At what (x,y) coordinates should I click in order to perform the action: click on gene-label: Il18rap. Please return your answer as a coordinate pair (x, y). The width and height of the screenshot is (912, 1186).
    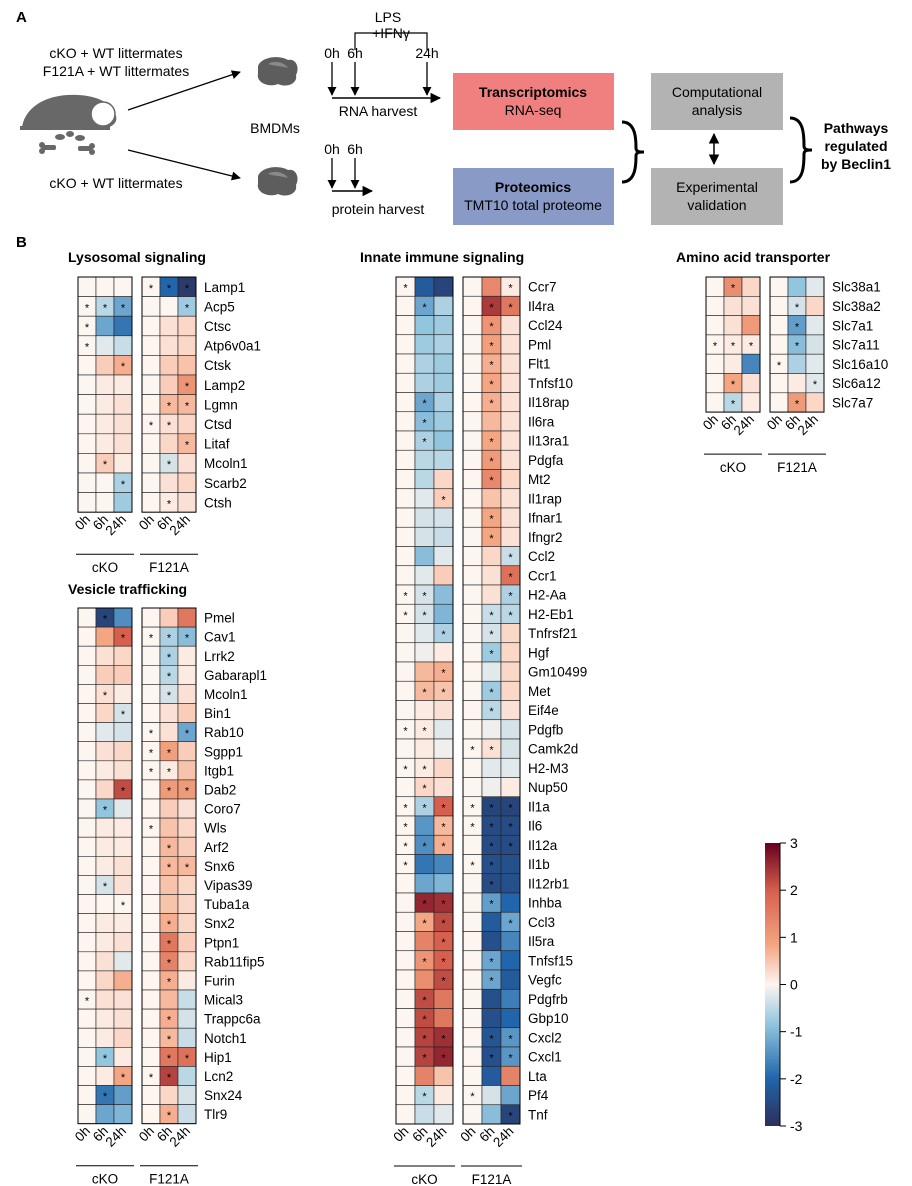
    Looking at the image, I should click on (548, 402).